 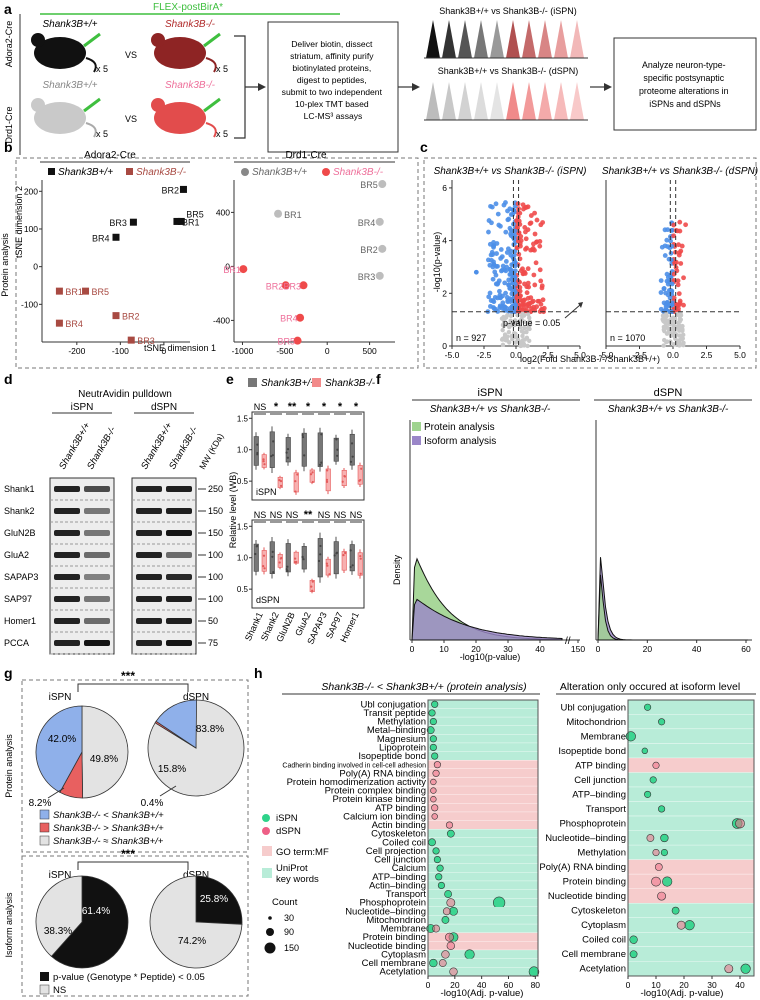 I want to click on panel-letter-g: g, so click(x=8, y=673).